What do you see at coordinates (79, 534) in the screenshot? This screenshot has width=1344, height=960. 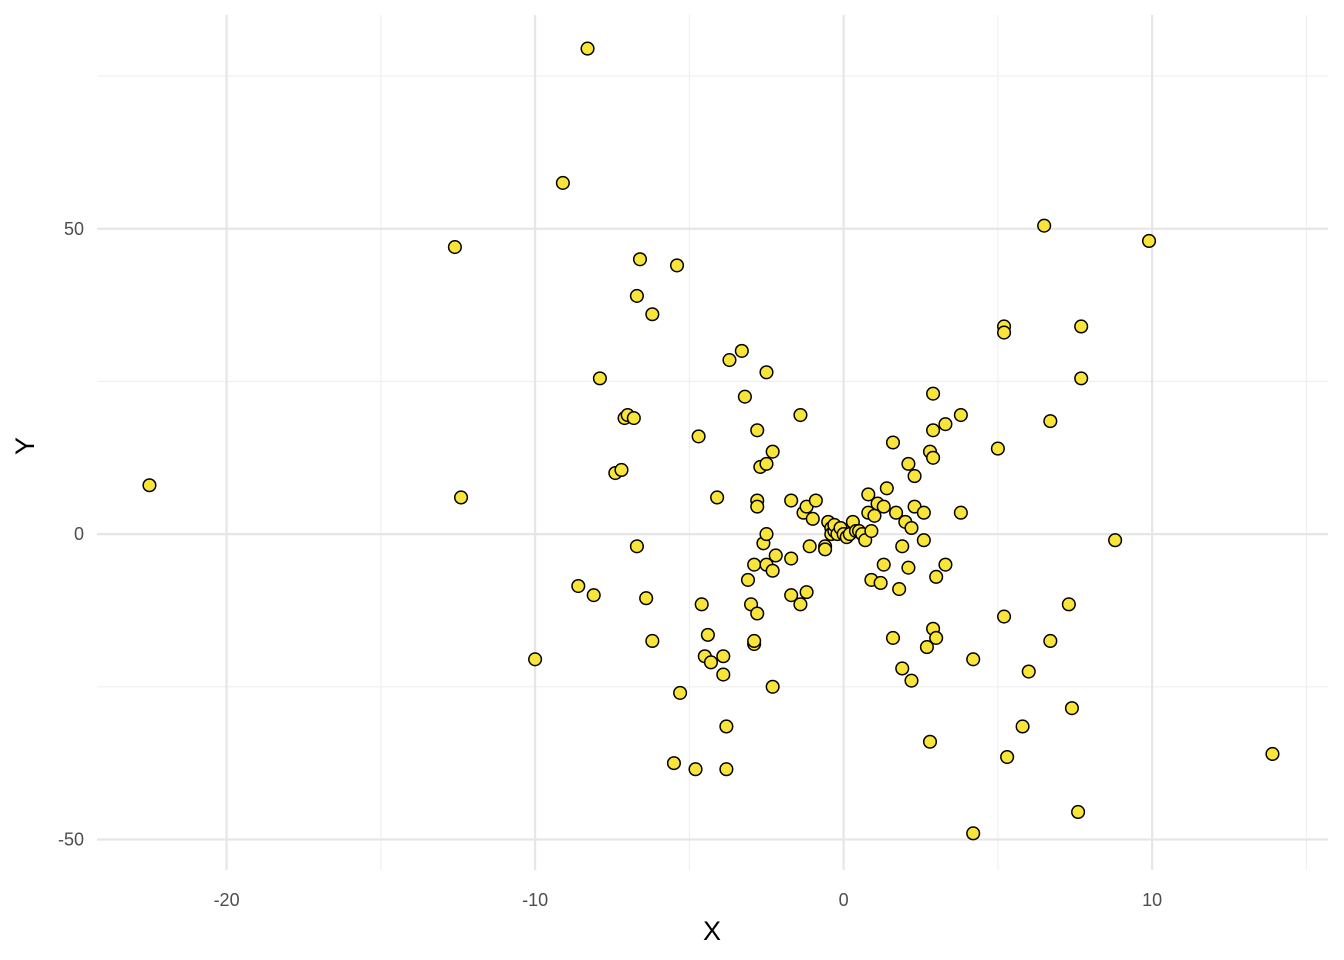 I see `y-tick-label: 0` at bounding box center [79, 534].